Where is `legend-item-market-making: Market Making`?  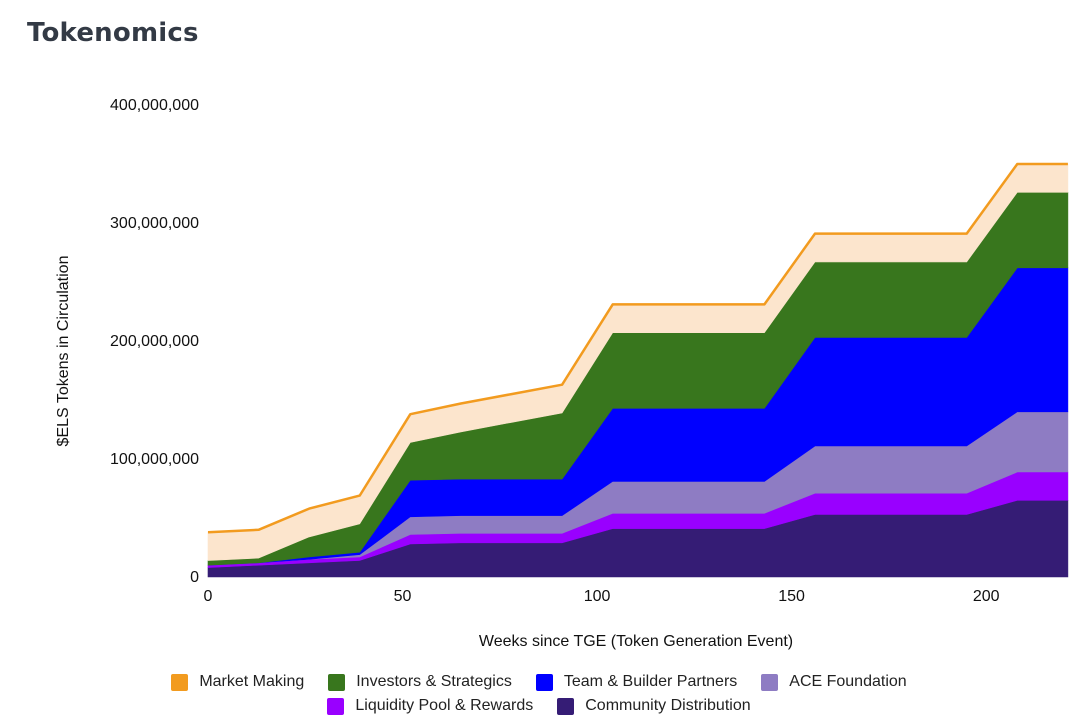
legend-item-market-making: Market Making is located at coordinates (237, 682).